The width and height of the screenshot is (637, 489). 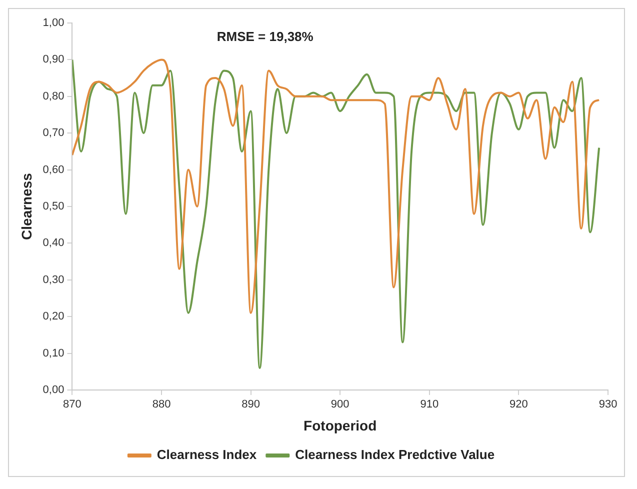 What do you see at coordinates (53, 96) in the screenshot?
I see `y-tick-label: 0,80` at bounding box center [53, 96].